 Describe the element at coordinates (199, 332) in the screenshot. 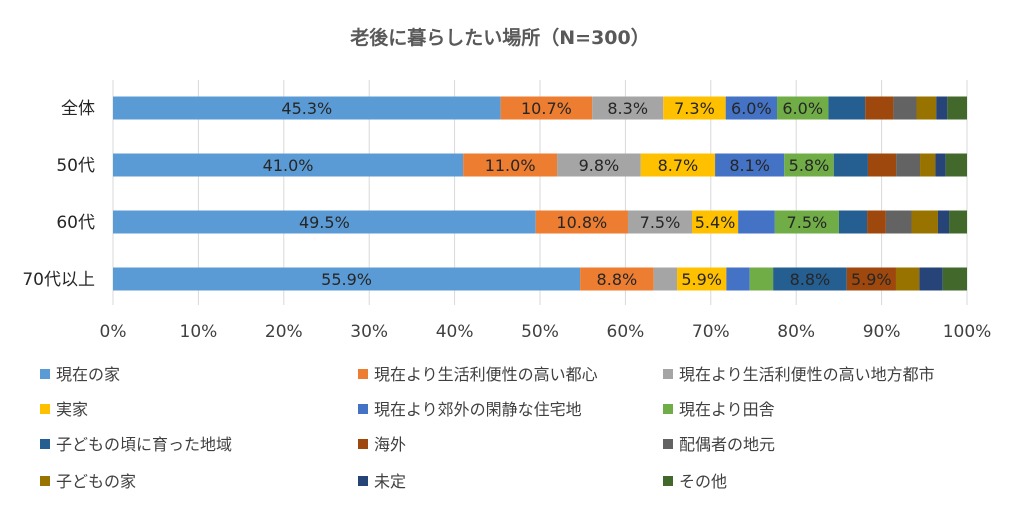

I see `x-tick-label: 10%` at that location.